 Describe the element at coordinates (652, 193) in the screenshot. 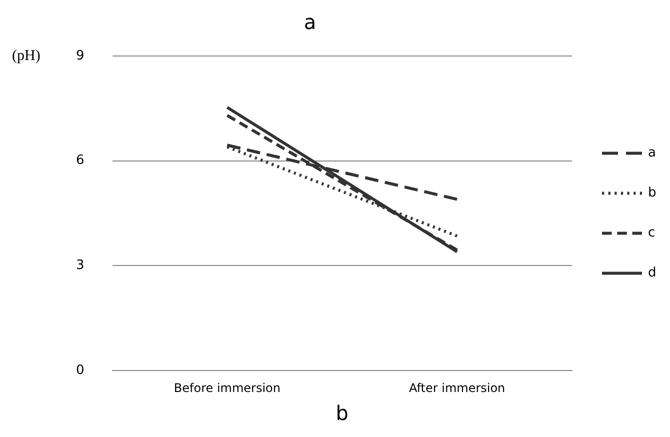

I see `legend-label: b` at that location.